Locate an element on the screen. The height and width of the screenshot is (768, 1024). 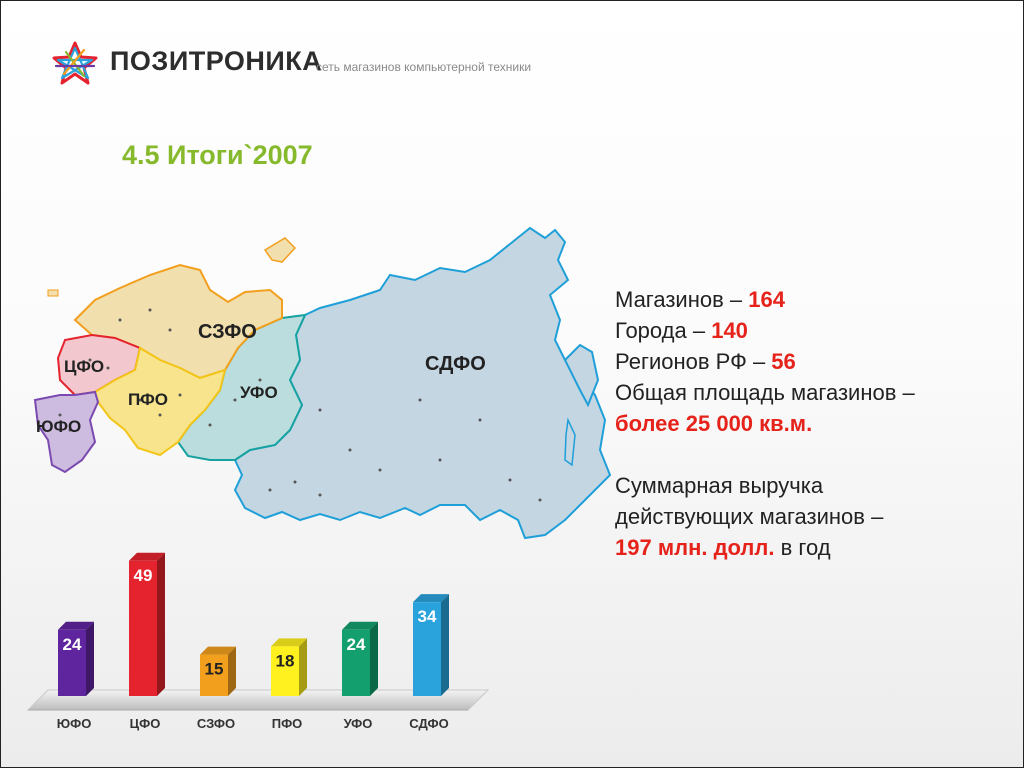
map-label-szfo: СЗФО is located at coordinates (227, 332).